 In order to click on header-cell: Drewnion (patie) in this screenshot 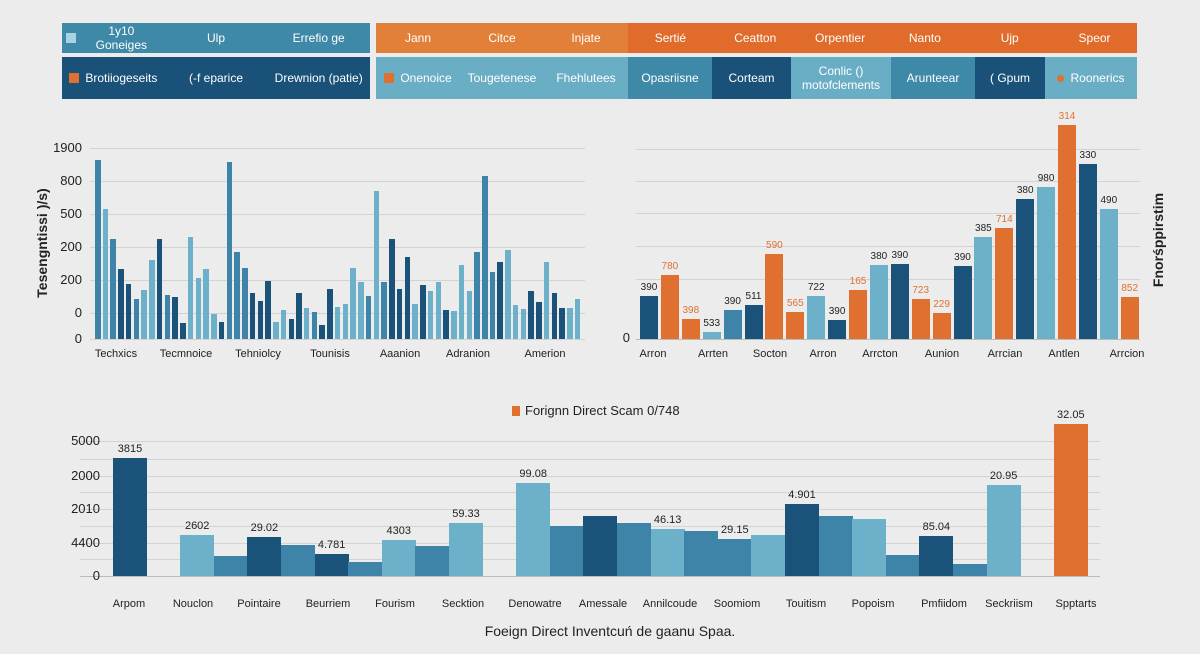, I will do `click(318, 78)`.